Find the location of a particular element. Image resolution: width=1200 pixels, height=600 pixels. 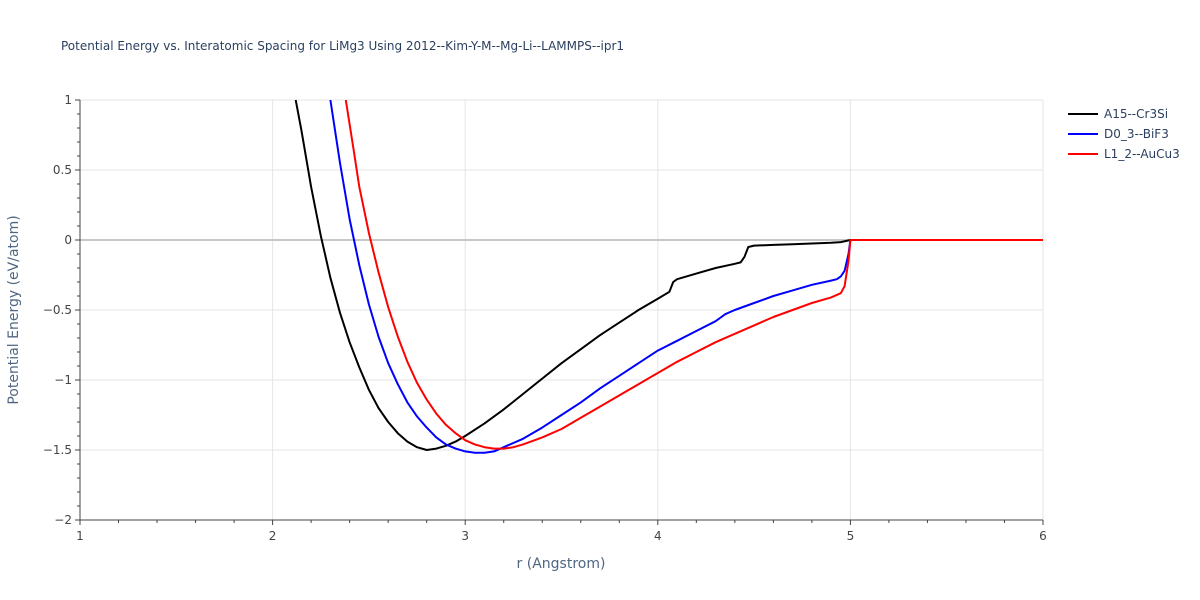

legend-label: L1_2--AuCu3 is located at coordinates (1142, 154).